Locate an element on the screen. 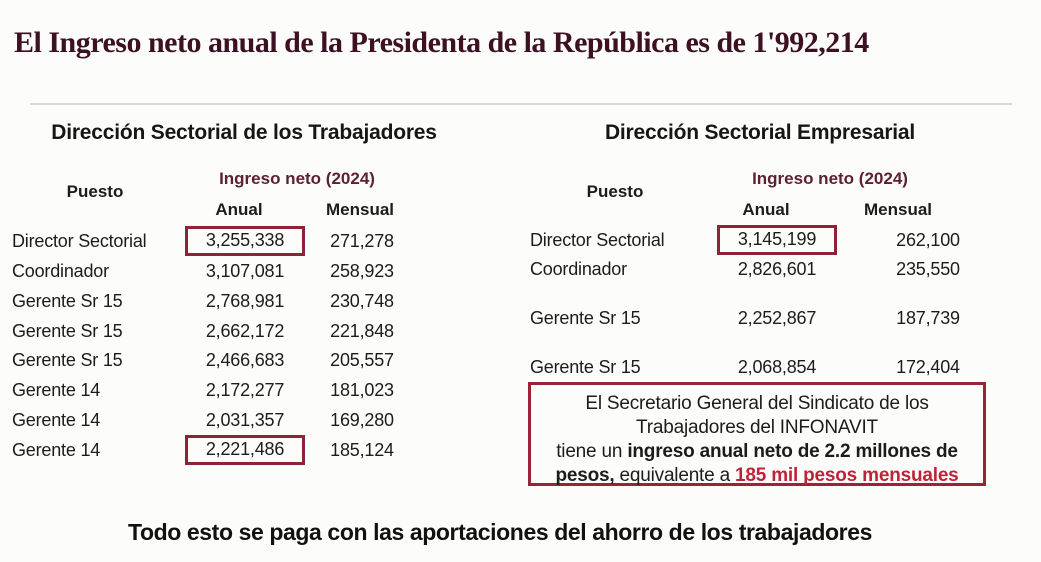  anual-cell: 2,031,357 is located at coordinates (245, 420).